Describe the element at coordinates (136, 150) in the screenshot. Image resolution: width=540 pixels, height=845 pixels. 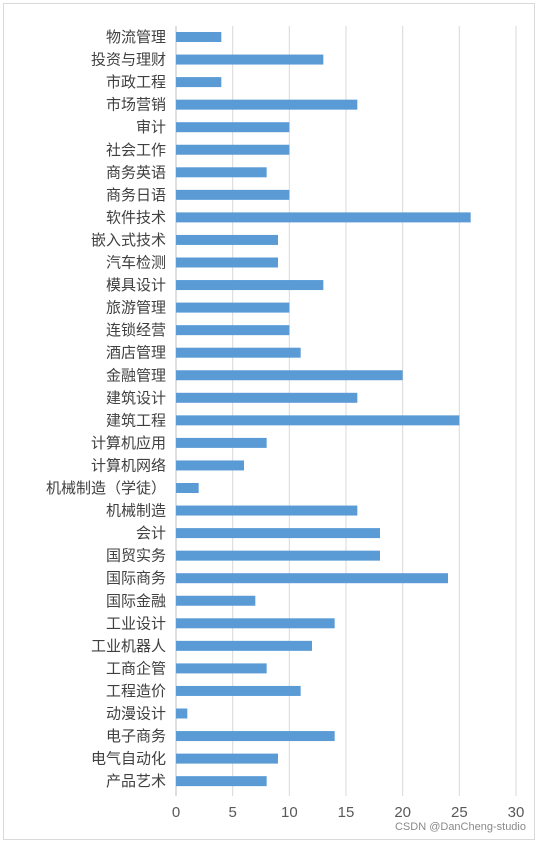
I see `category-label: 社会工作` at that location.